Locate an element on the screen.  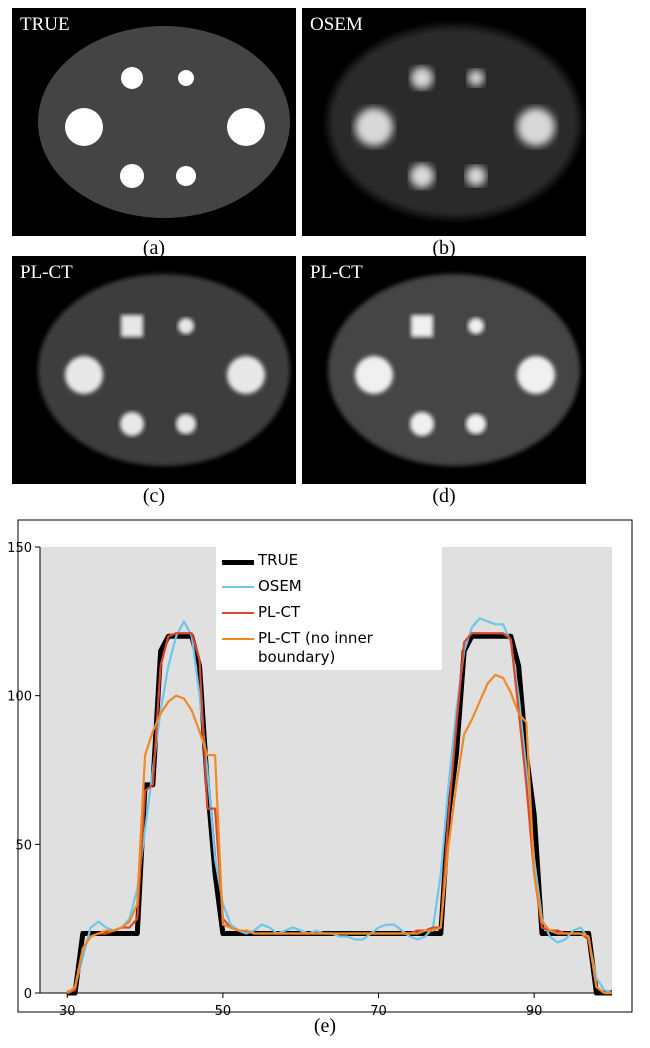
y-tick-label: 150 is located at coordinates (19, 548).